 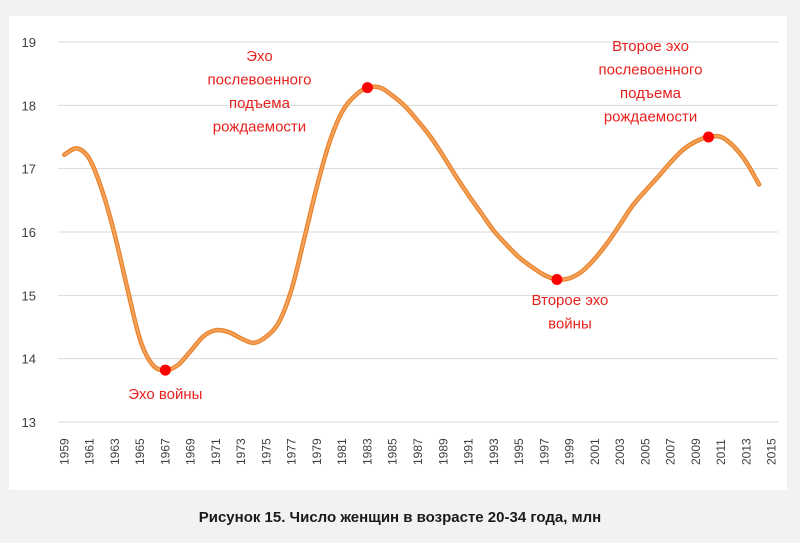 I want to click on x-tick-label: 1987, so click(x=418, y=451).